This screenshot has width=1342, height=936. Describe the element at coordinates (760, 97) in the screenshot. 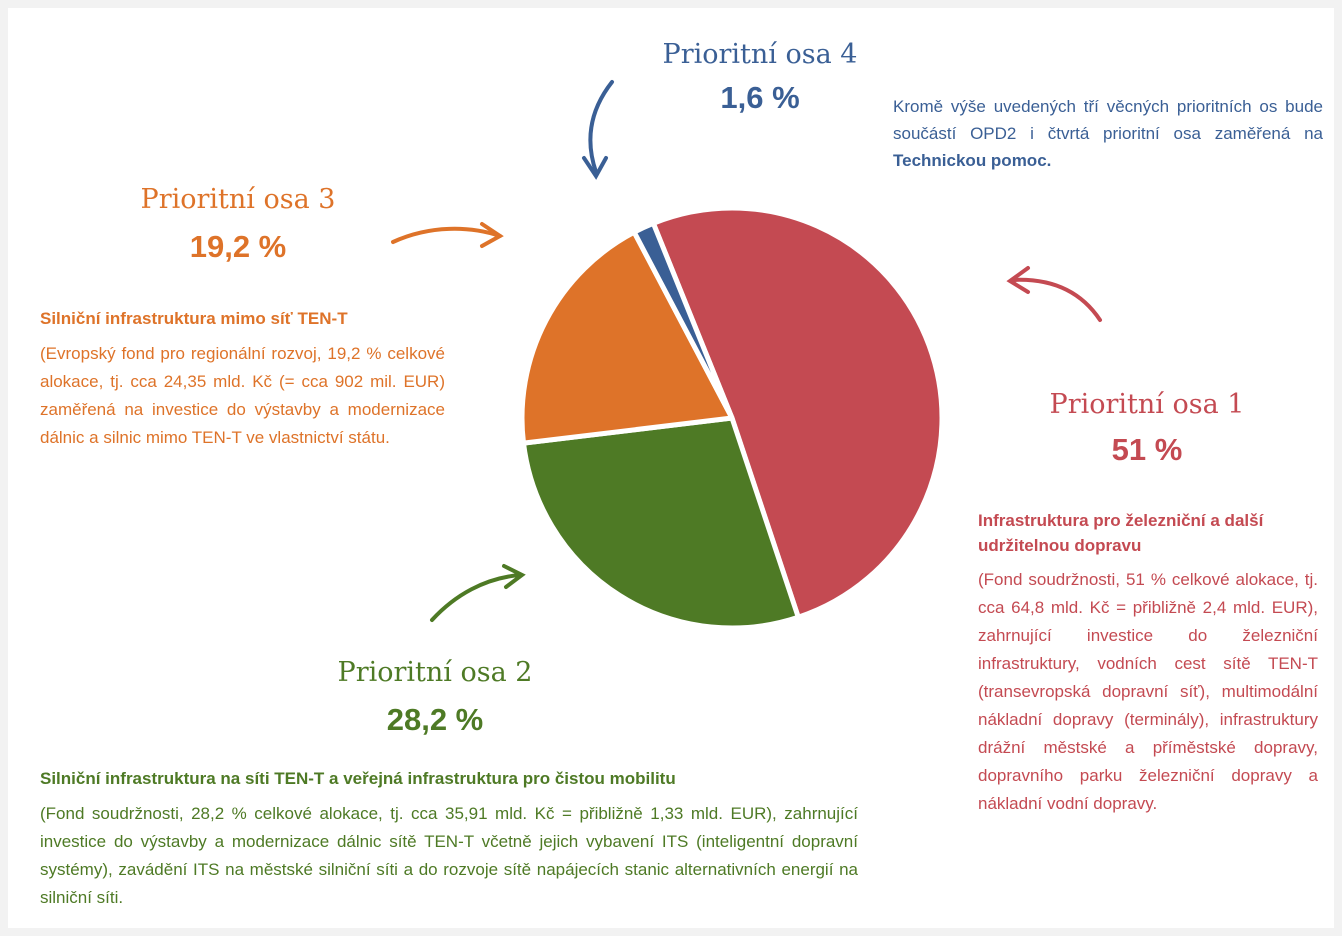

I see `value-label: 1,6 %` at that location.